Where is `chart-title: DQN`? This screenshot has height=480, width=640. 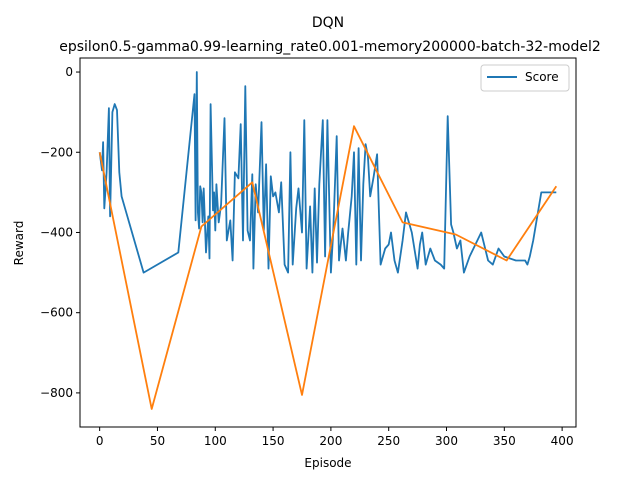
chart-title: DQN is located at coordinates (328, 23).